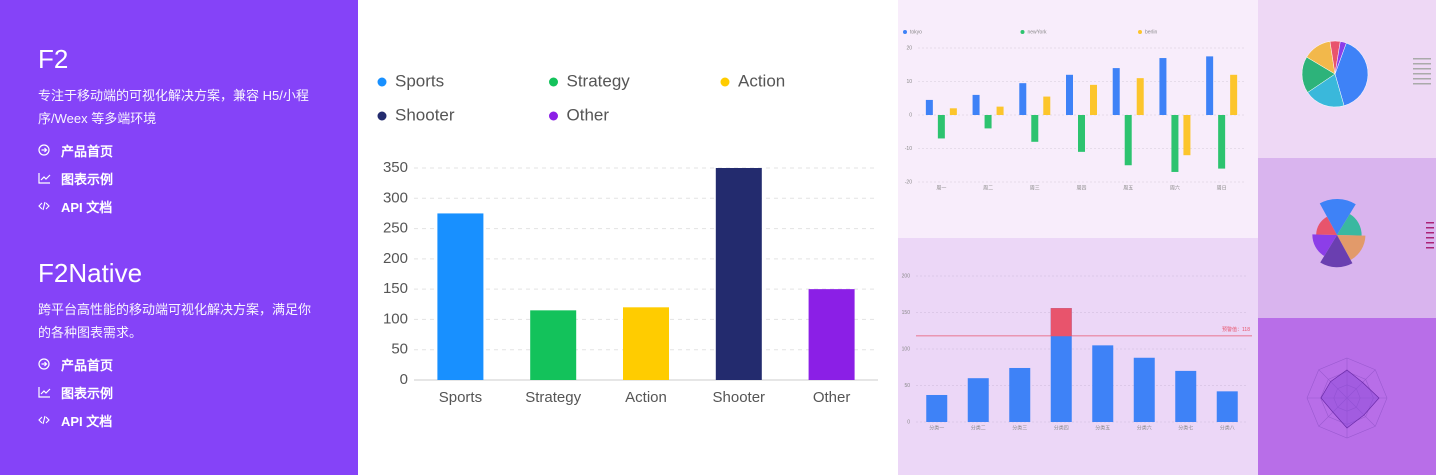 The image size is (1436, 475). I want to click on legend-item: Sports, so click(411, 80).